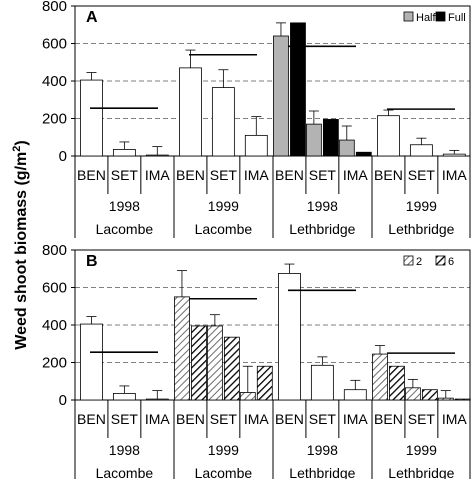 This screenshot has width=474, height=484. I want to click on legend-label: Half, so click(426, 18).